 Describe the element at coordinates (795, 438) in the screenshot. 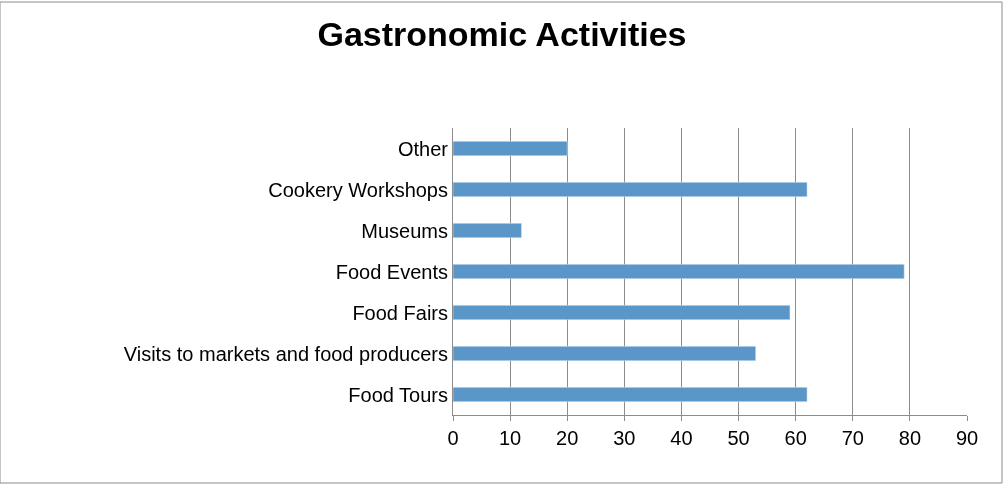

I see `x-tick-label: 60` at that location.